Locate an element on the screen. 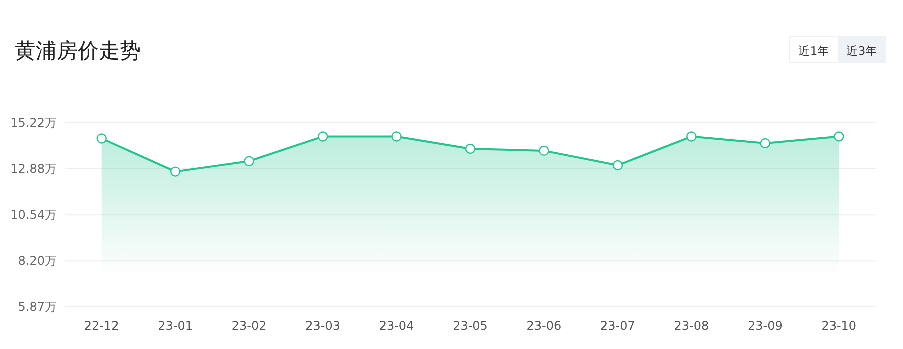 This screenshot has height=349, width=903. y-tick-label: 15.22万 is located at coordinates (33, 123).